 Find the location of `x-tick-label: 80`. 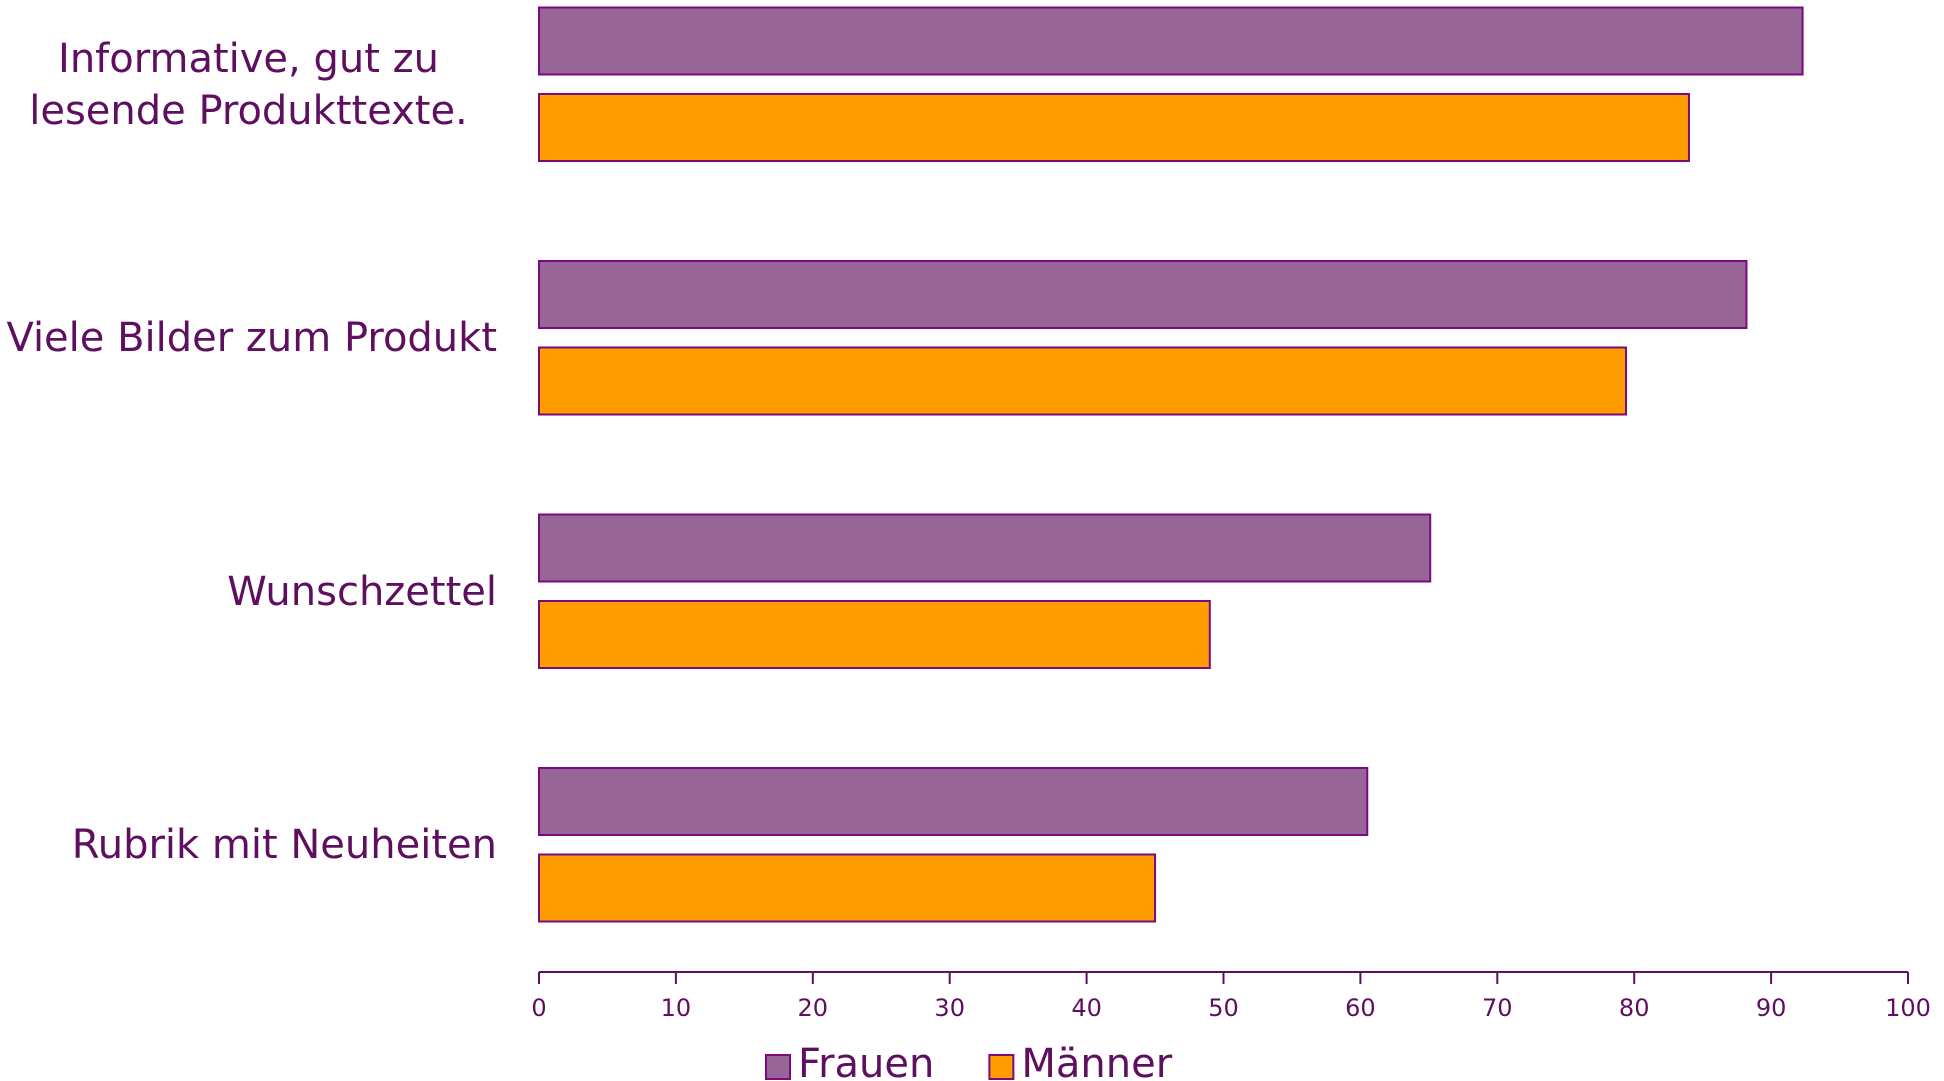

x-tick-label: 80 is located at coordinates (1634, 1008).